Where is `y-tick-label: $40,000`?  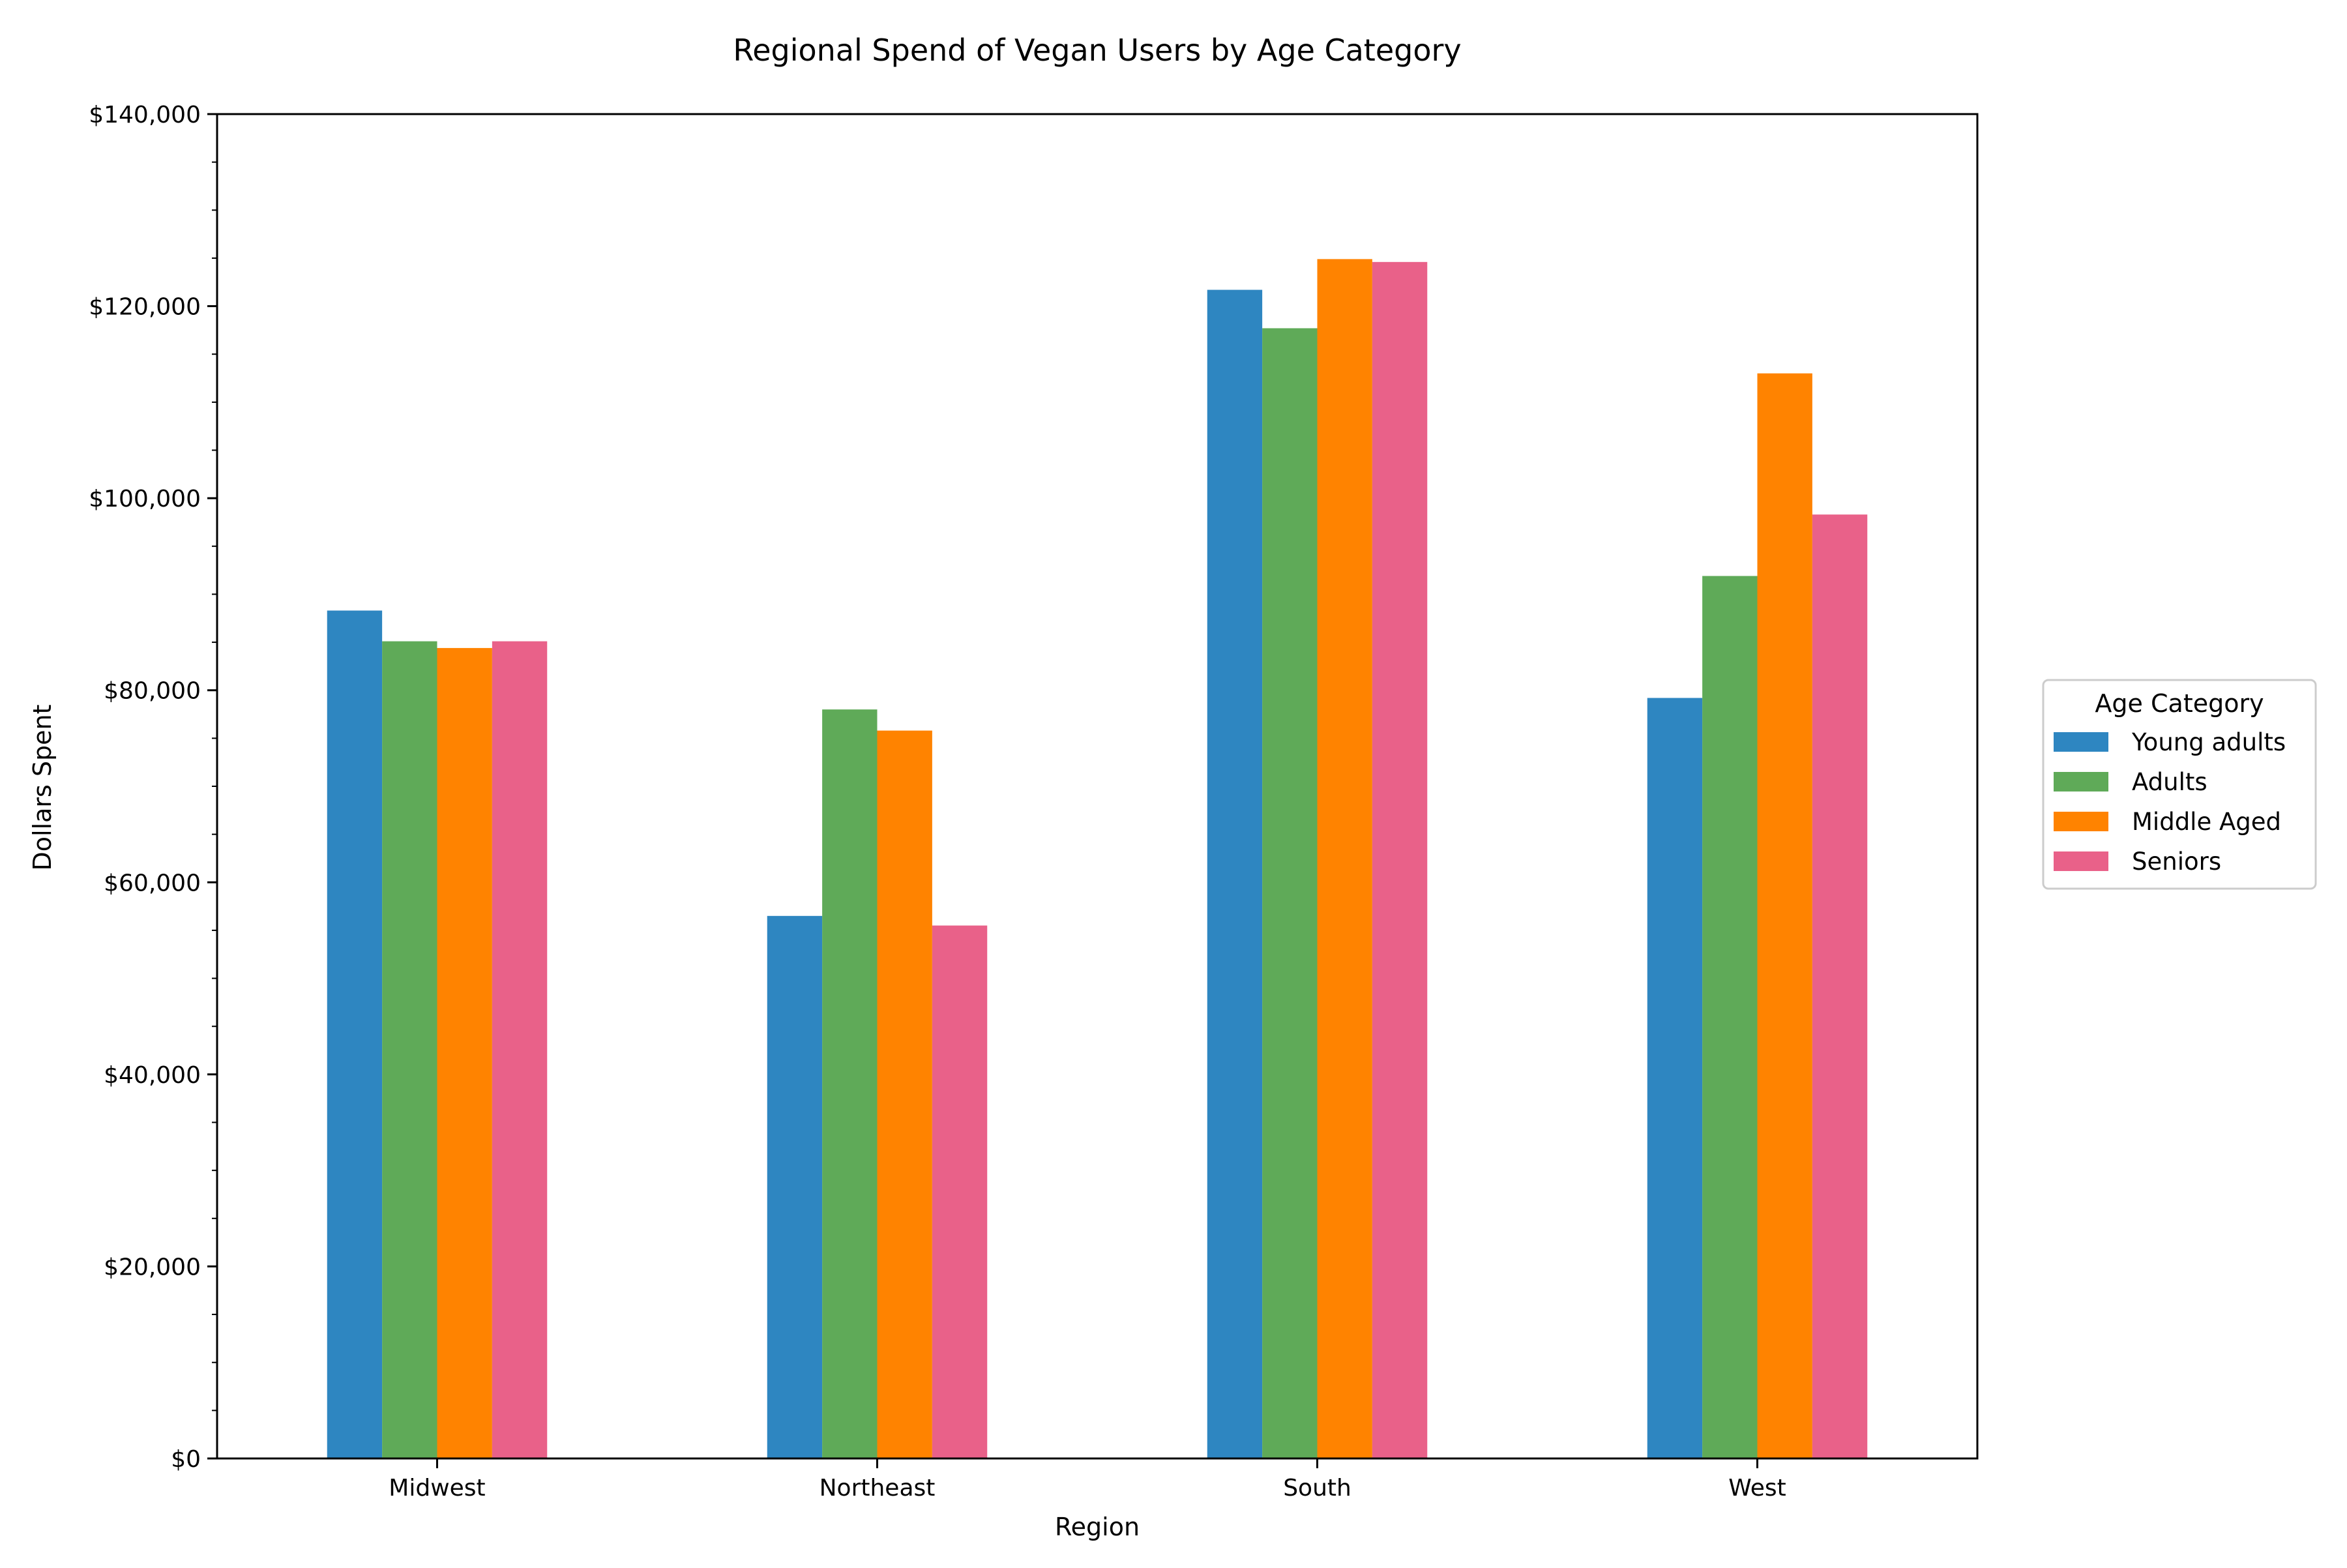 y-tick-label: $40,000 is located at coordinates (152, 1076).